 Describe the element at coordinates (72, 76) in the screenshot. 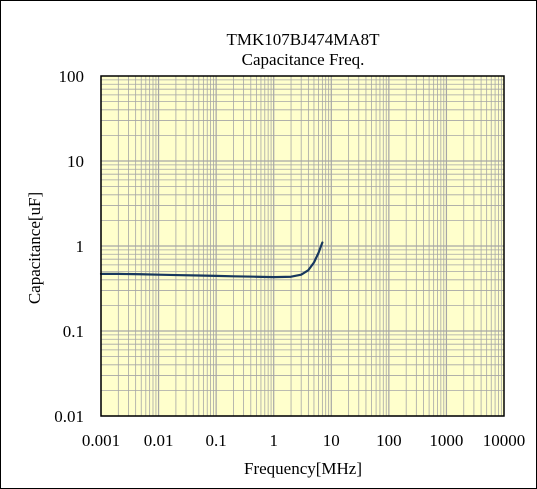

I see `y-tick-label: 100` at that location.